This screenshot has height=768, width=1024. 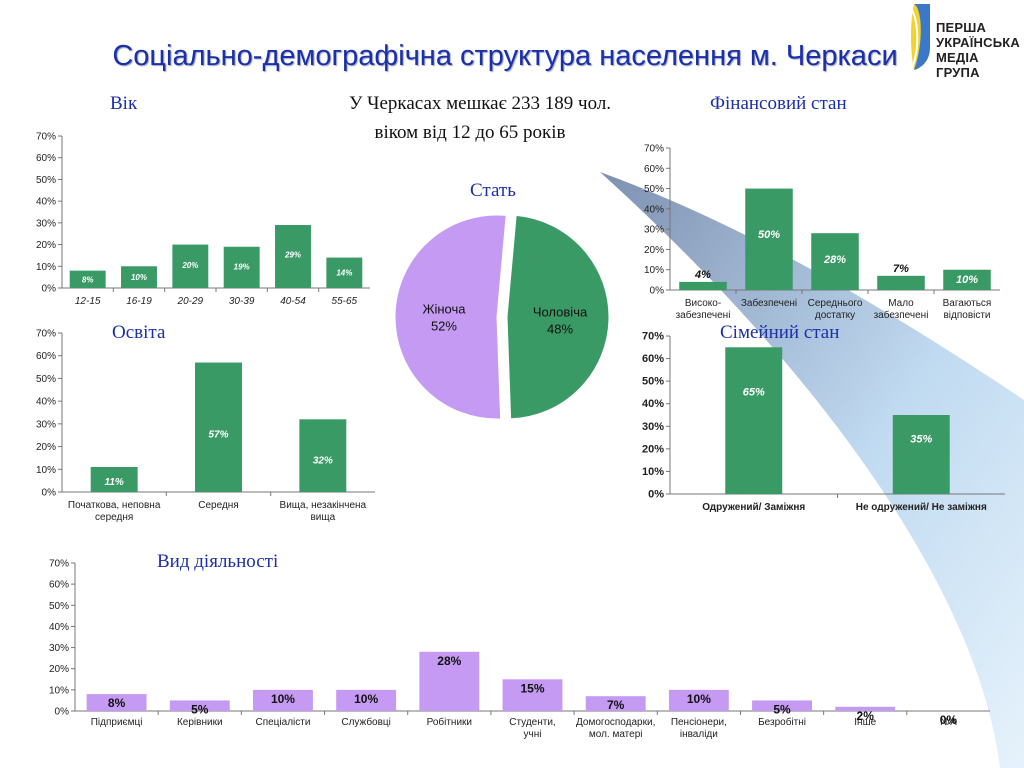 I want to click on category-label-0: середня, so click(x=114, y=517).